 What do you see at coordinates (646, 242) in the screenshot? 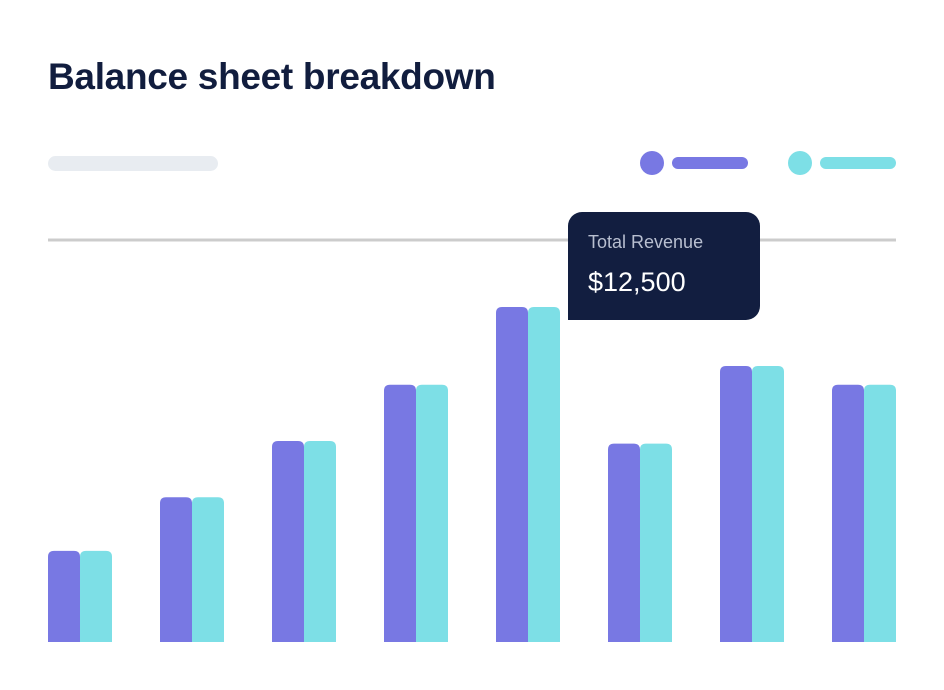
I see `tooltip-label: Total Revenue` at bounding box center [646, 242].